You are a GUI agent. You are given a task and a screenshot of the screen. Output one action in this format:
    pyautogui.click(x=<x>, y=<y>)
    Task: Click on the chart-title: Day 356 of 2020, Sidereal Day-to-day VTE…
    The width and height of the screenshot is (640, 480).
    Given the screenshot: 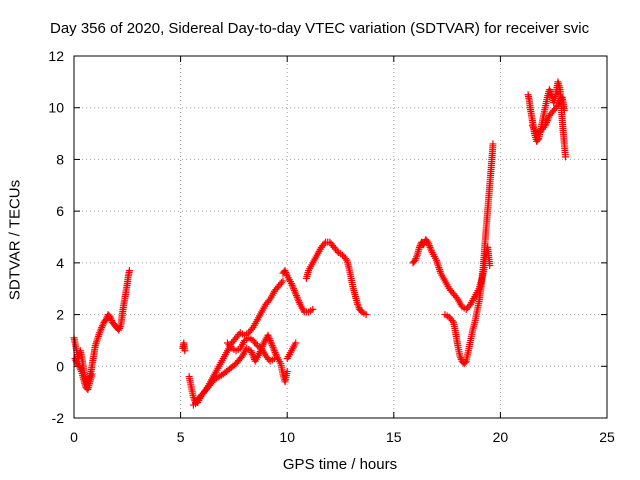 What is the action you would take?
    pyautogui.click(x=320, y=28)
    